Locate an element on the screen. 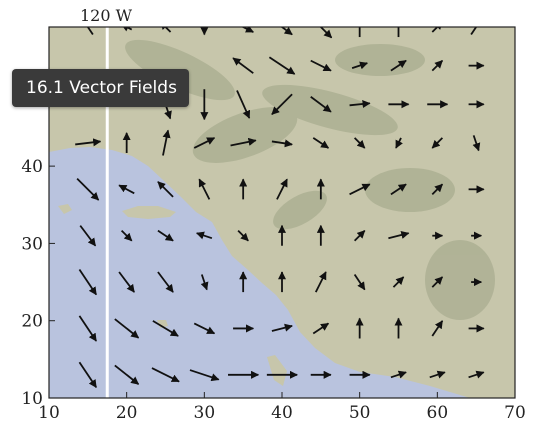 This screenshot has height=434, width=546. x-tick-label: 30 is located at coordinates (205, 413).